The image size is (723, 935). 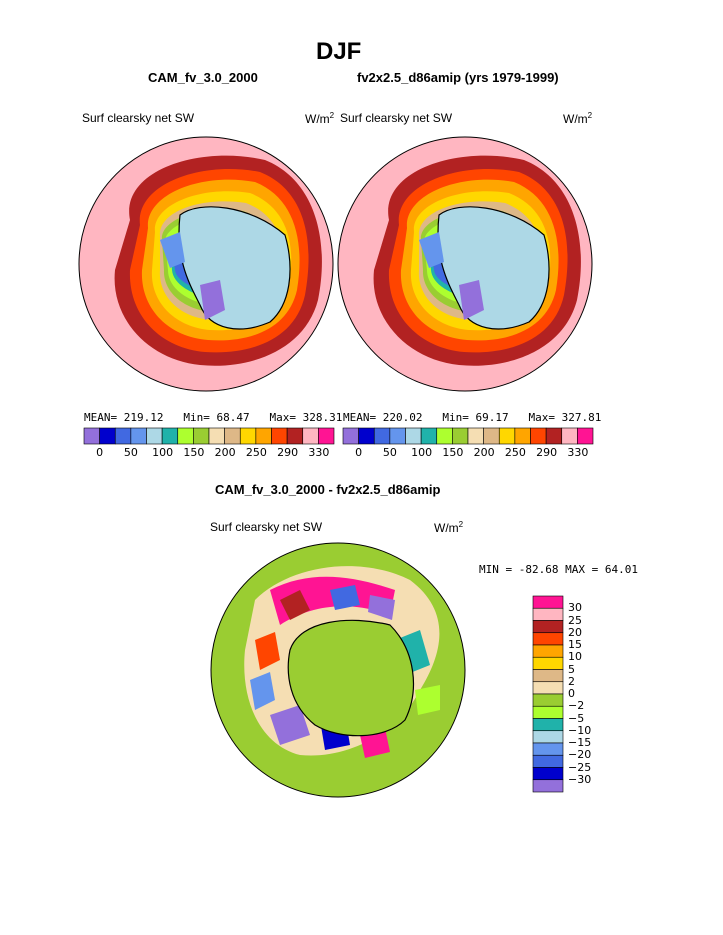 I want to click on difference-colorbar-label: 0, so click(x=571, y=693).